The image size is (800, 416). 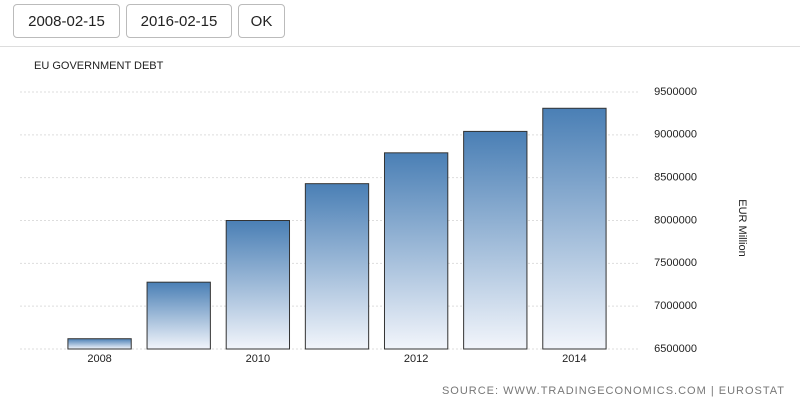 What do you see at coordinates (675, 92) in the screenshot?
I see `y-tick-label: 9500000` at bounding box center [675, 92].